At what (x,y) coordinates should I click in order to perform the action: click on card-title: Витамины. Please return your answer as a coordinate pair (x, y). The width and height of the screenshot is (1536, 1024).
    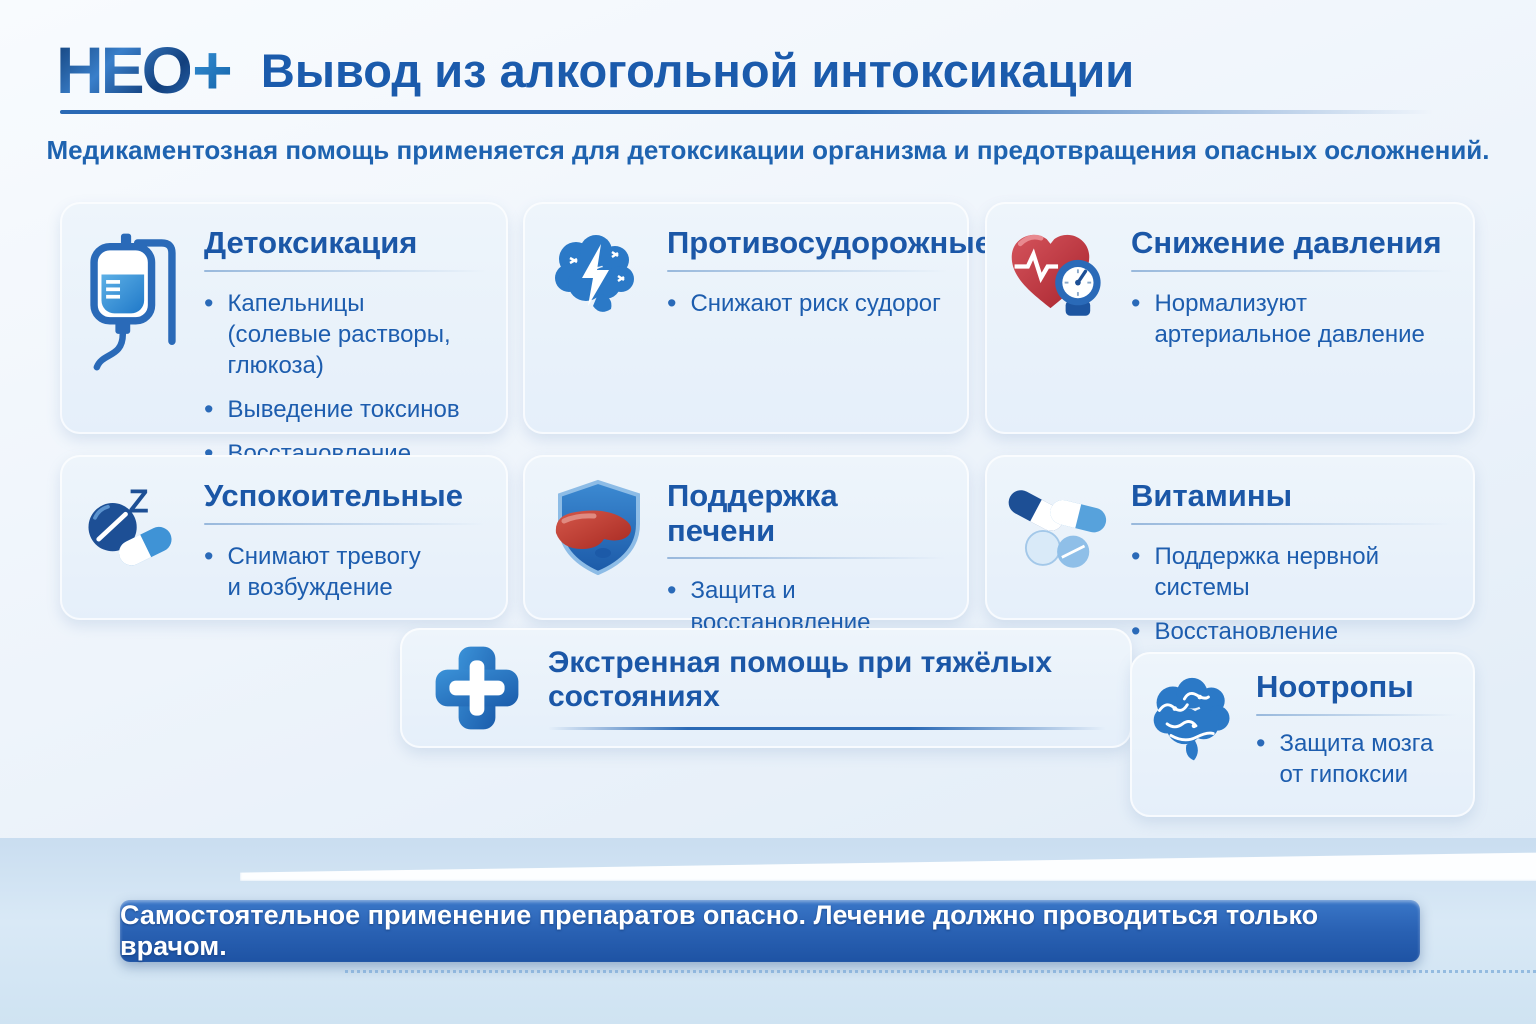
    Looking at the image, I should click on (1212, 495).